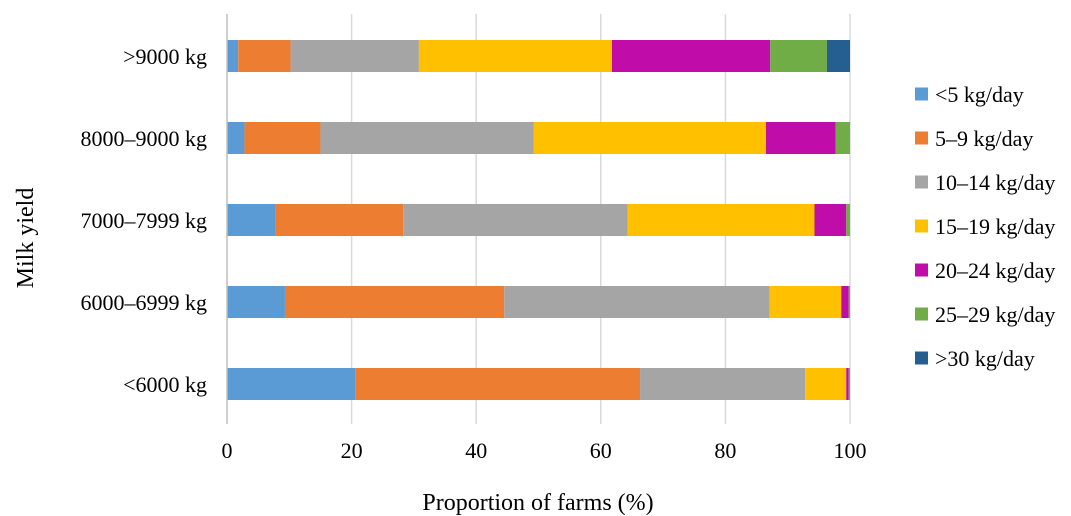 This screenshot has height=516, width=1071. What do you see at coordinates (476, 450) in the screenshot?
I see `x-tick-label-40: 40` at bounding box center [476, 450].